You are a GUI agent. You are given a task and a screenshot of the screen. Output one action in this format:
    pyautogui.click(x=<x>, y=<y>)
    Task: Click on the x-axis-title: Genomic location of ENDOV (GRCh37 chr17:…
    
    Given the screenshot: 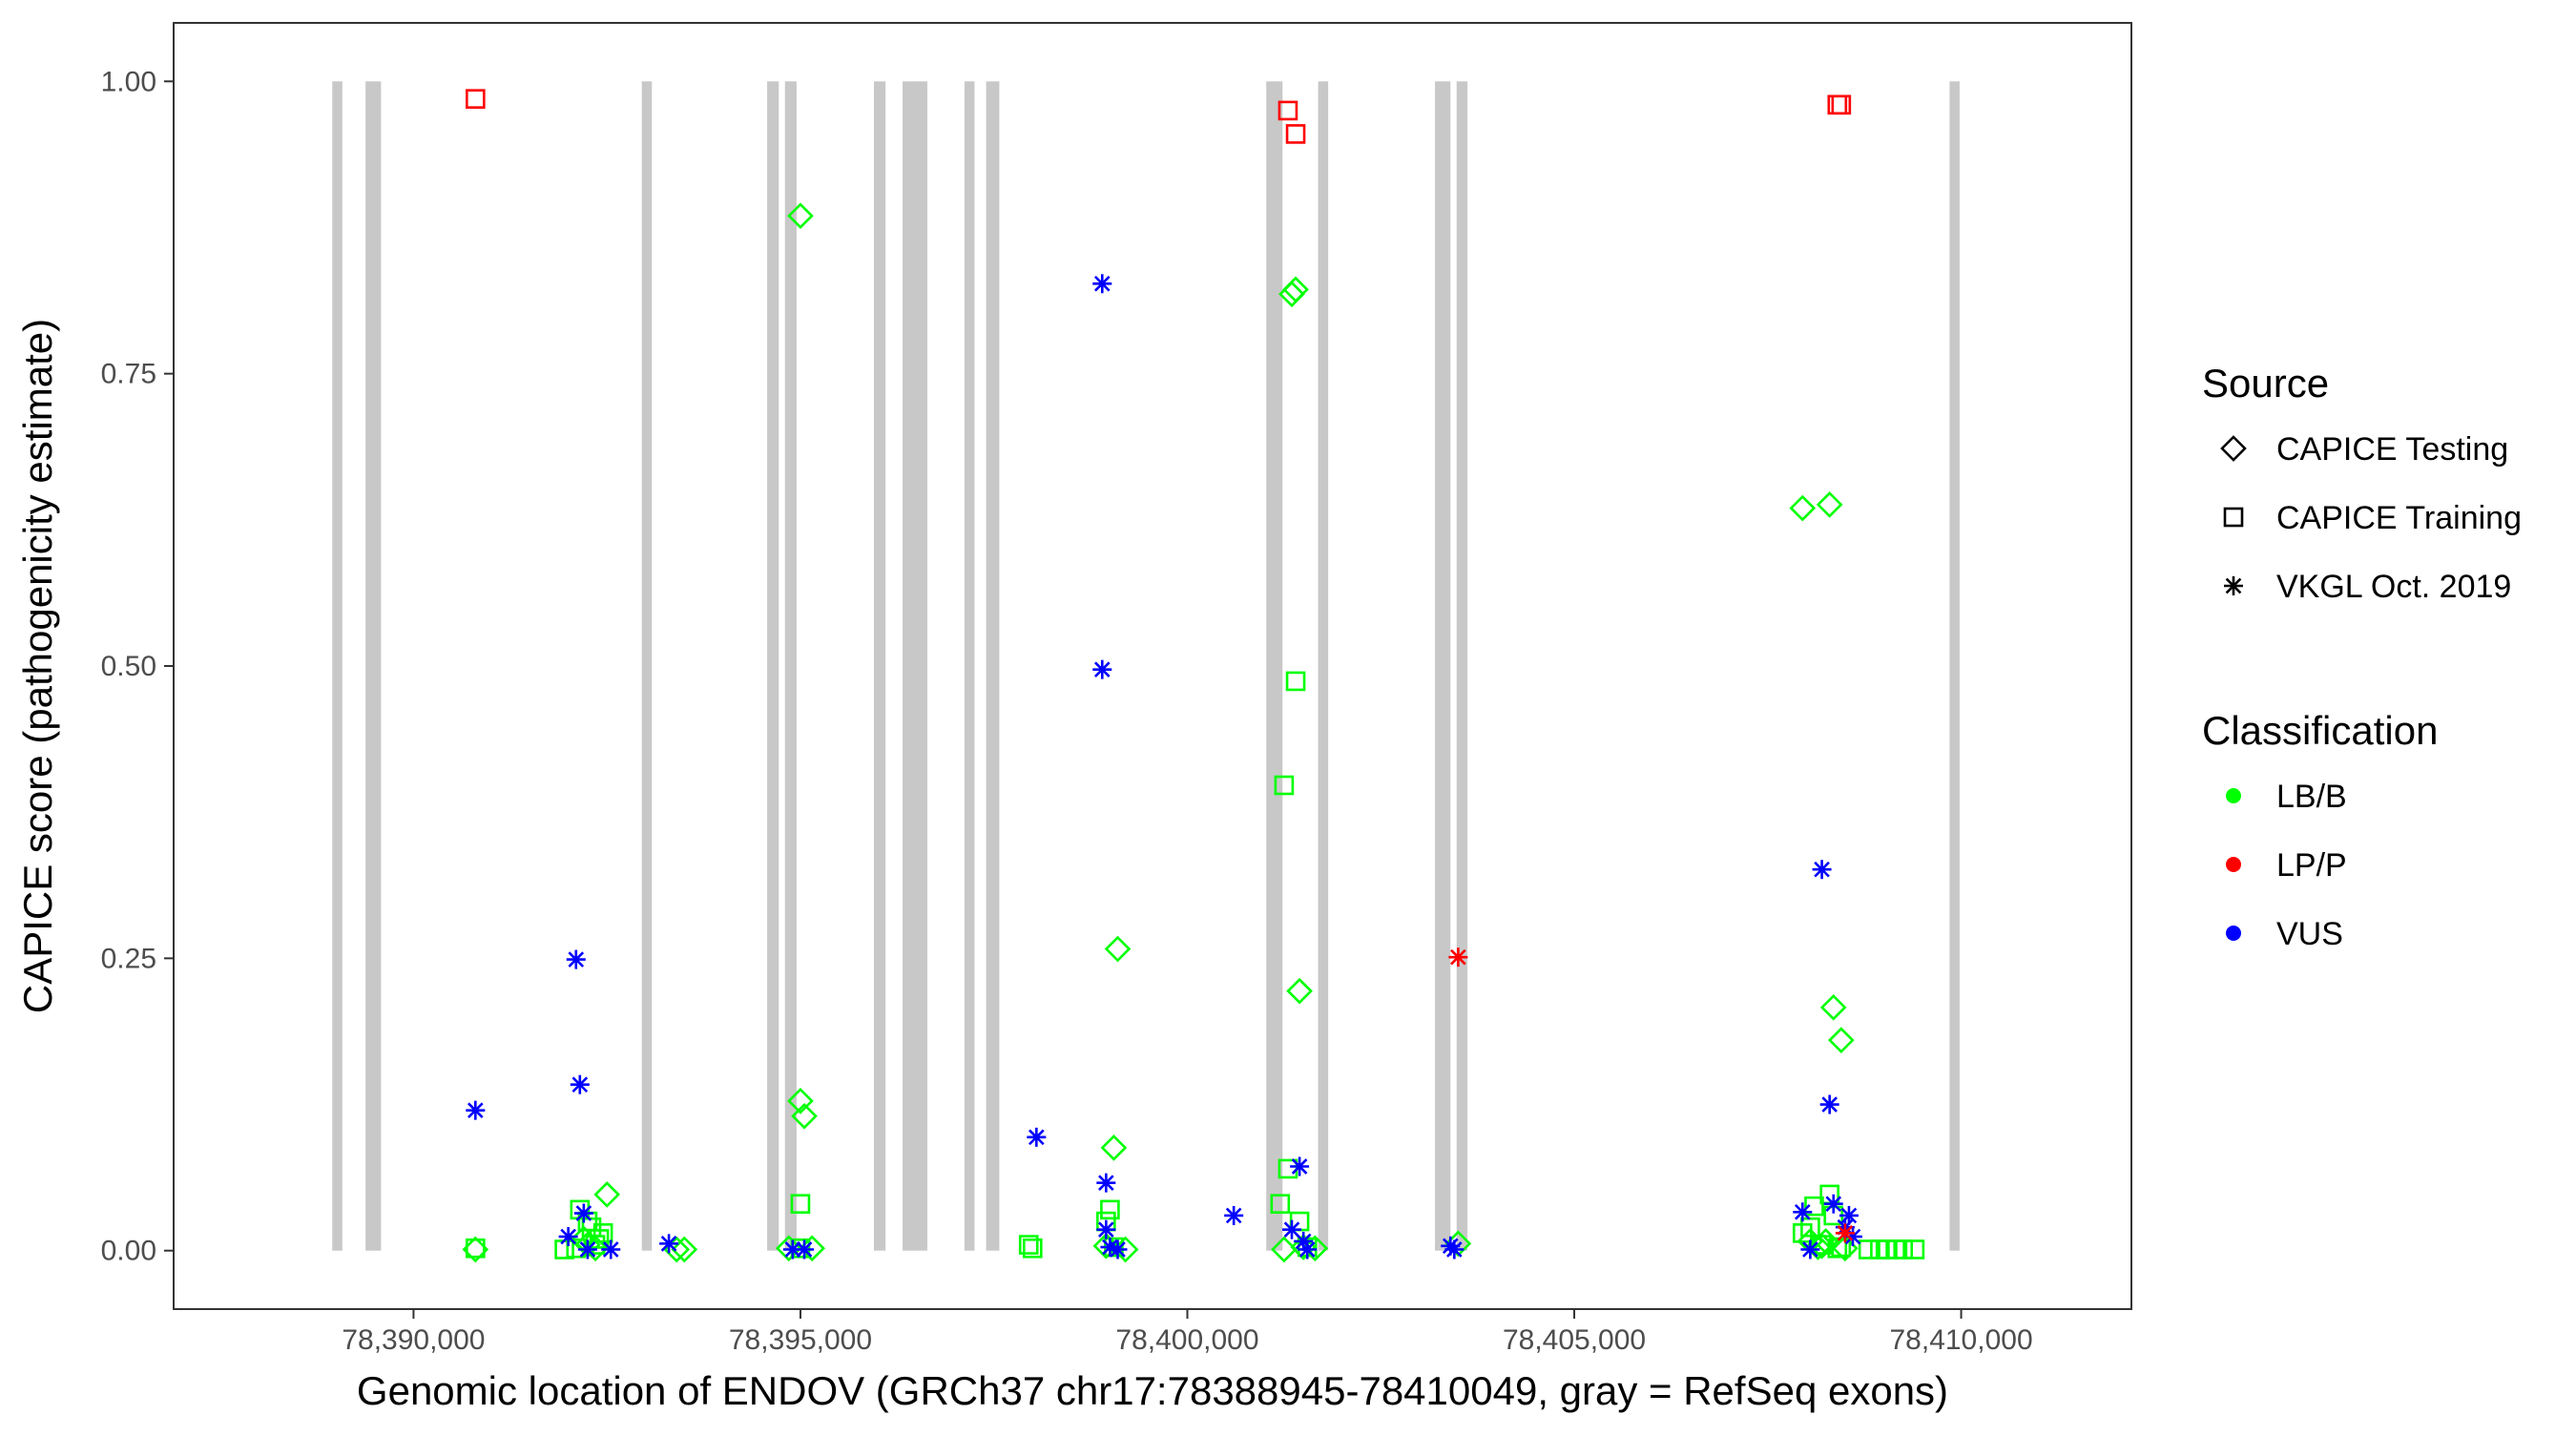 What is the action you would take?
    pyautogui.click(x=1152, y=1390)
    